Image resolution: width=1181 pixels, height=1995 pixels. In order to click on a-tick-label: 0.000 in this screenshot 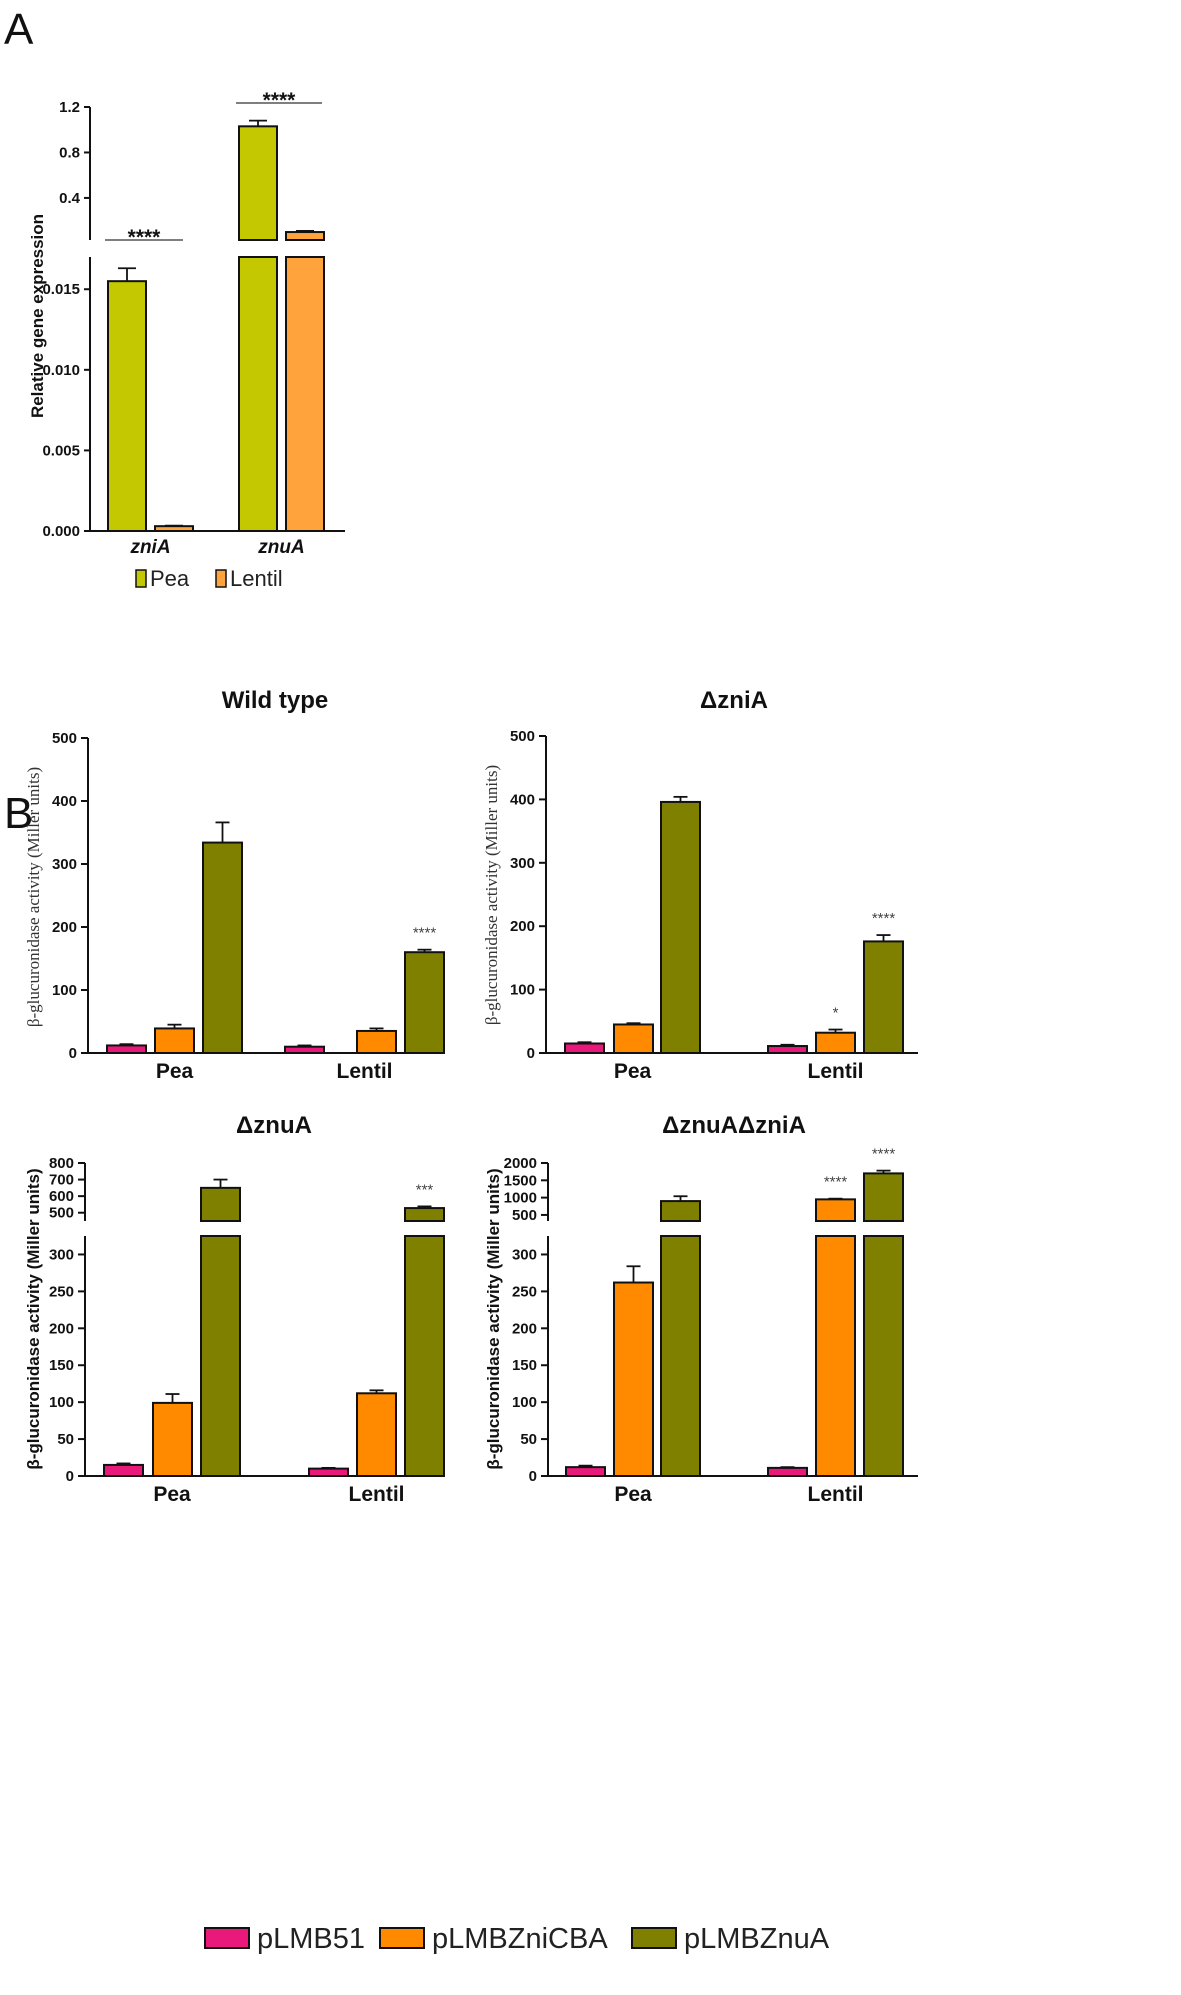, I will do `click(61, 531)`.